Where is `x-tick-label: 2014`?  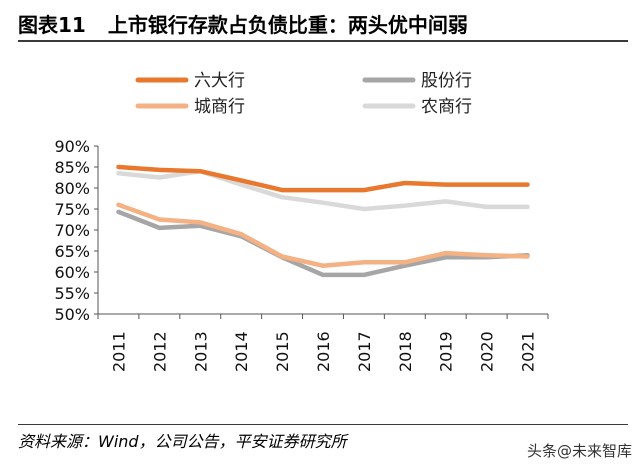 x-tick-label: 2014 is located at coordinates (241, 351).